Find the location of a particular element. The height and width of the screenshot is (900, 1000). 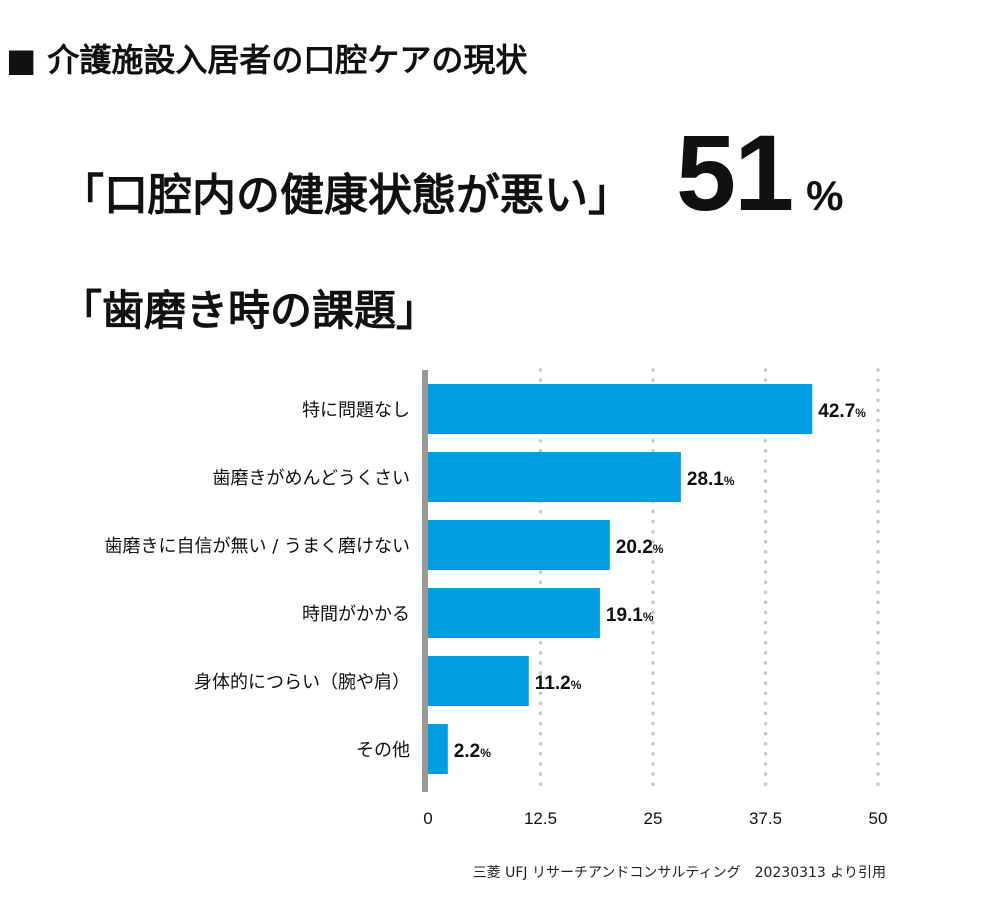

chart-heading: 「歯磨き時の課題」 is located at coordinates (249, 310).